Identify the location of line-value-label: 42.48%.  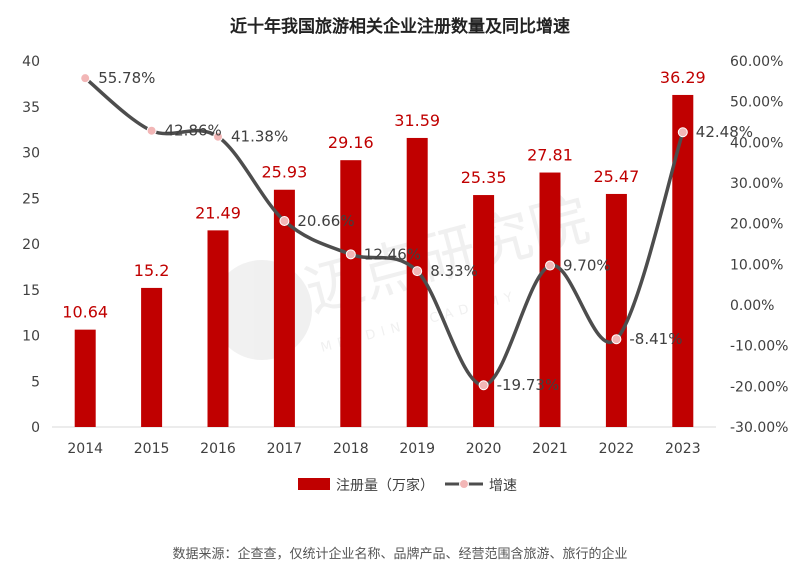
(724, 132).